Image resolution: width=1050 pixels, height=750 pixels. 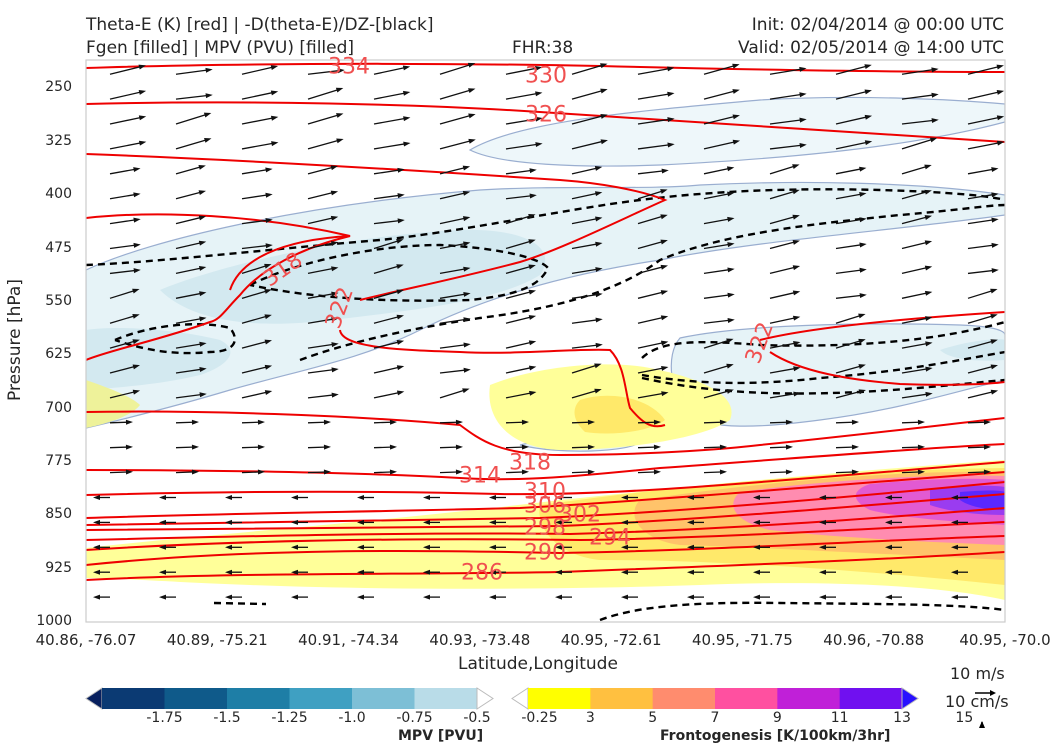 I want to click on mpv-colorbar-swatch, so click(x=383, y=698).